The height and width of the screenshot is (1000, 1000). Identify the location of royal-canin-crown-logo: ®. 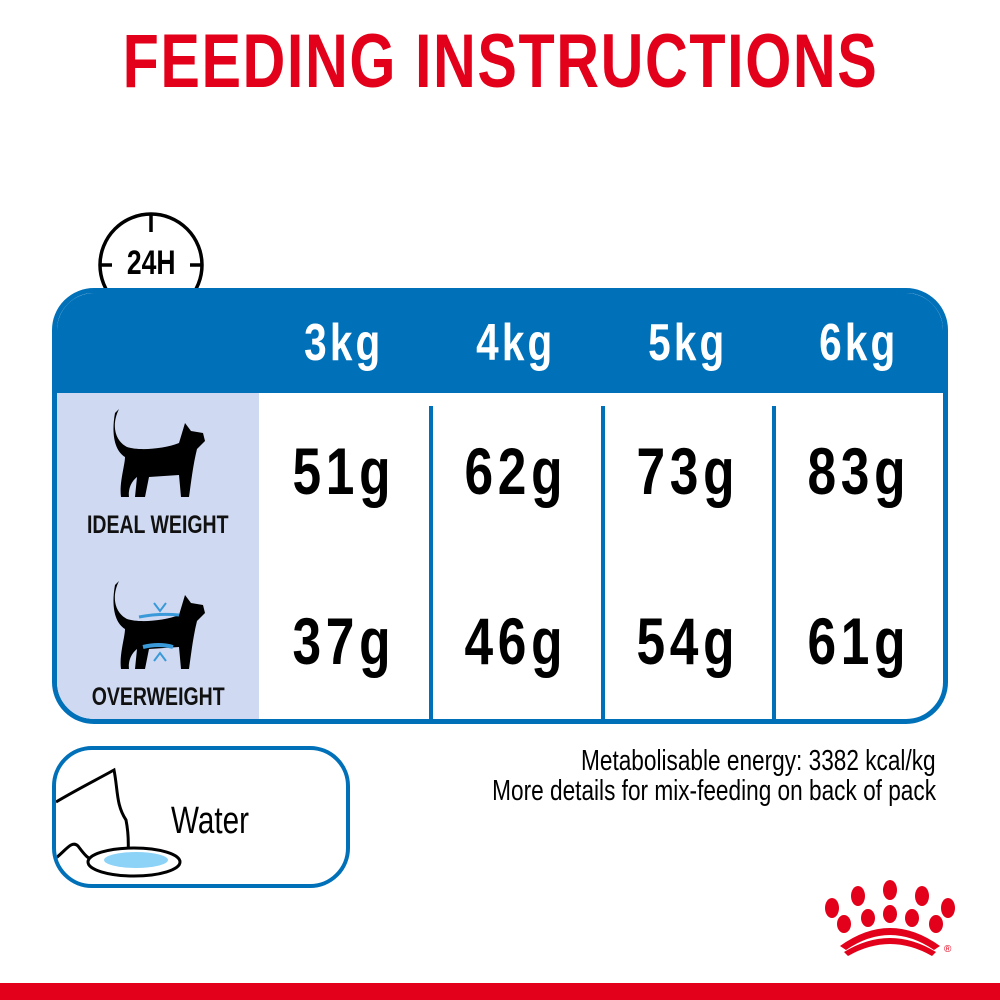
(890, 920).